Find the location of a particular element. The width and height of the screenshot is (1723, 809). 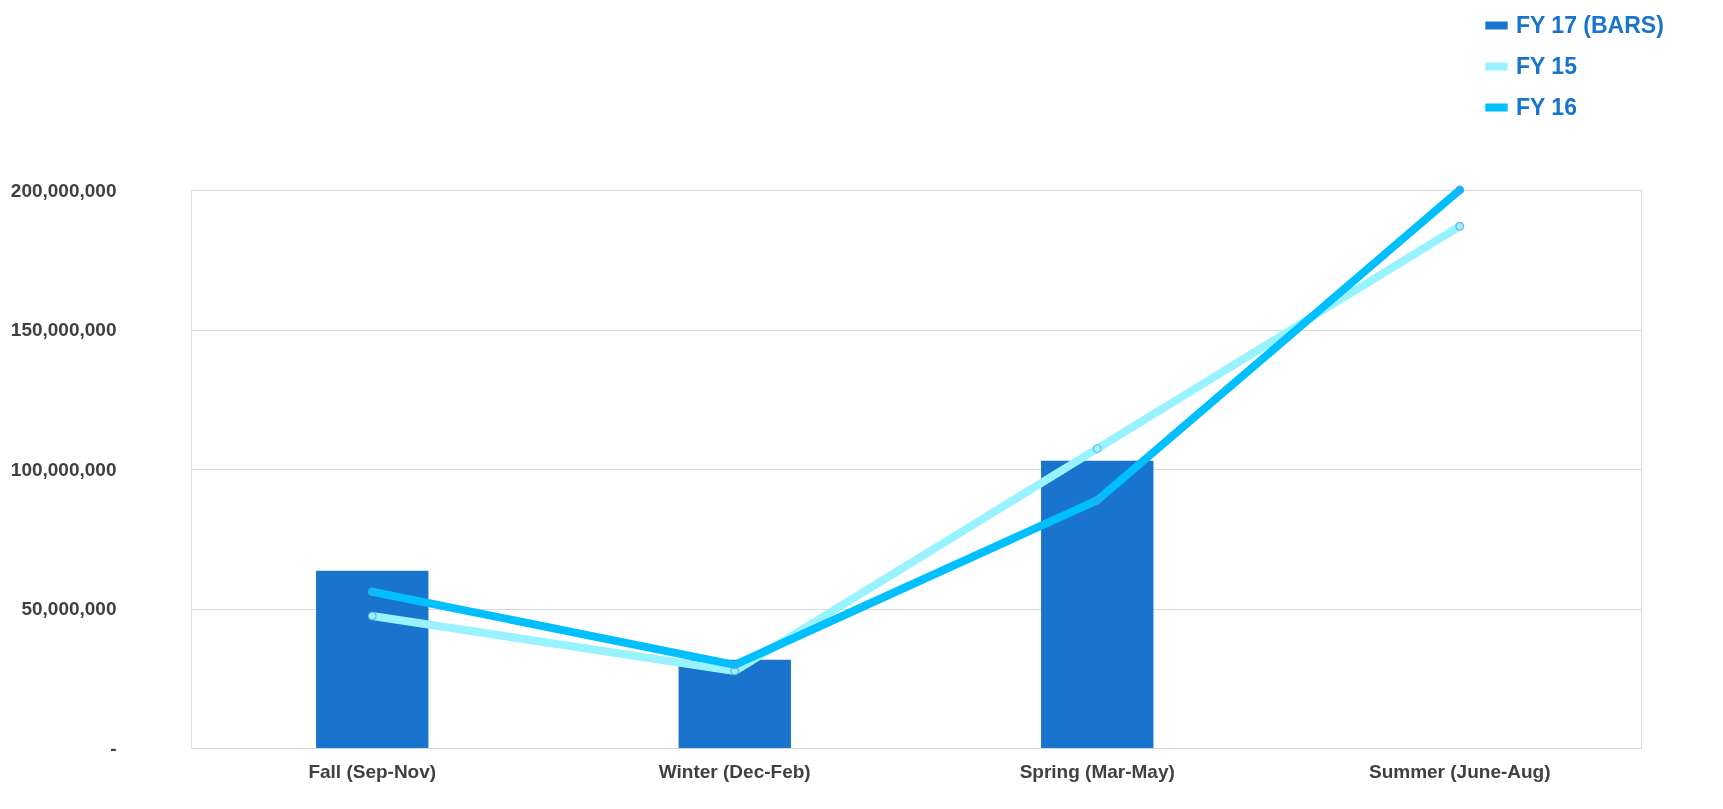

legend-label: FY 15 is located at coordinates (1547, 65).